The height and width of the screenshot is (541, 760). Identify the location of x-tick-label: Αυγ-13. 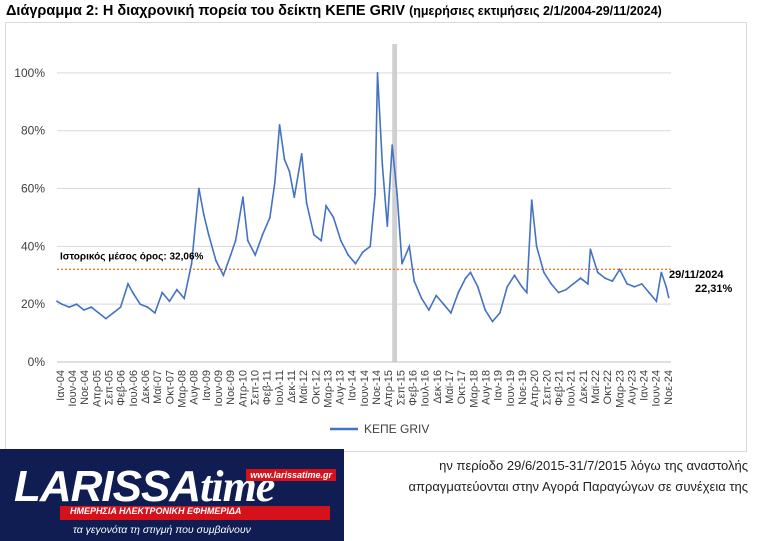
(341, 387).